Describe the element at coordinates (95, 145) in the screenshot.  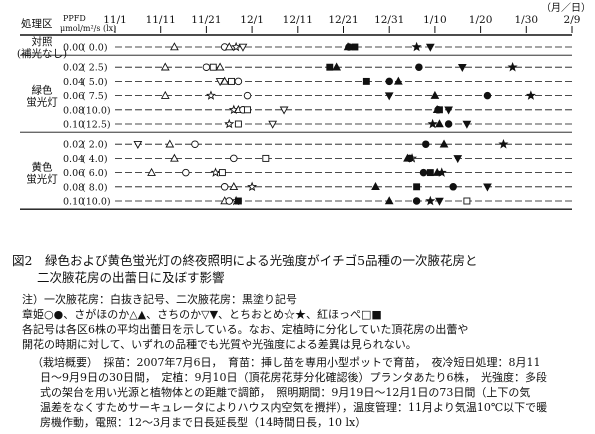
I see `row-lux: ( 2.0)` at that location.